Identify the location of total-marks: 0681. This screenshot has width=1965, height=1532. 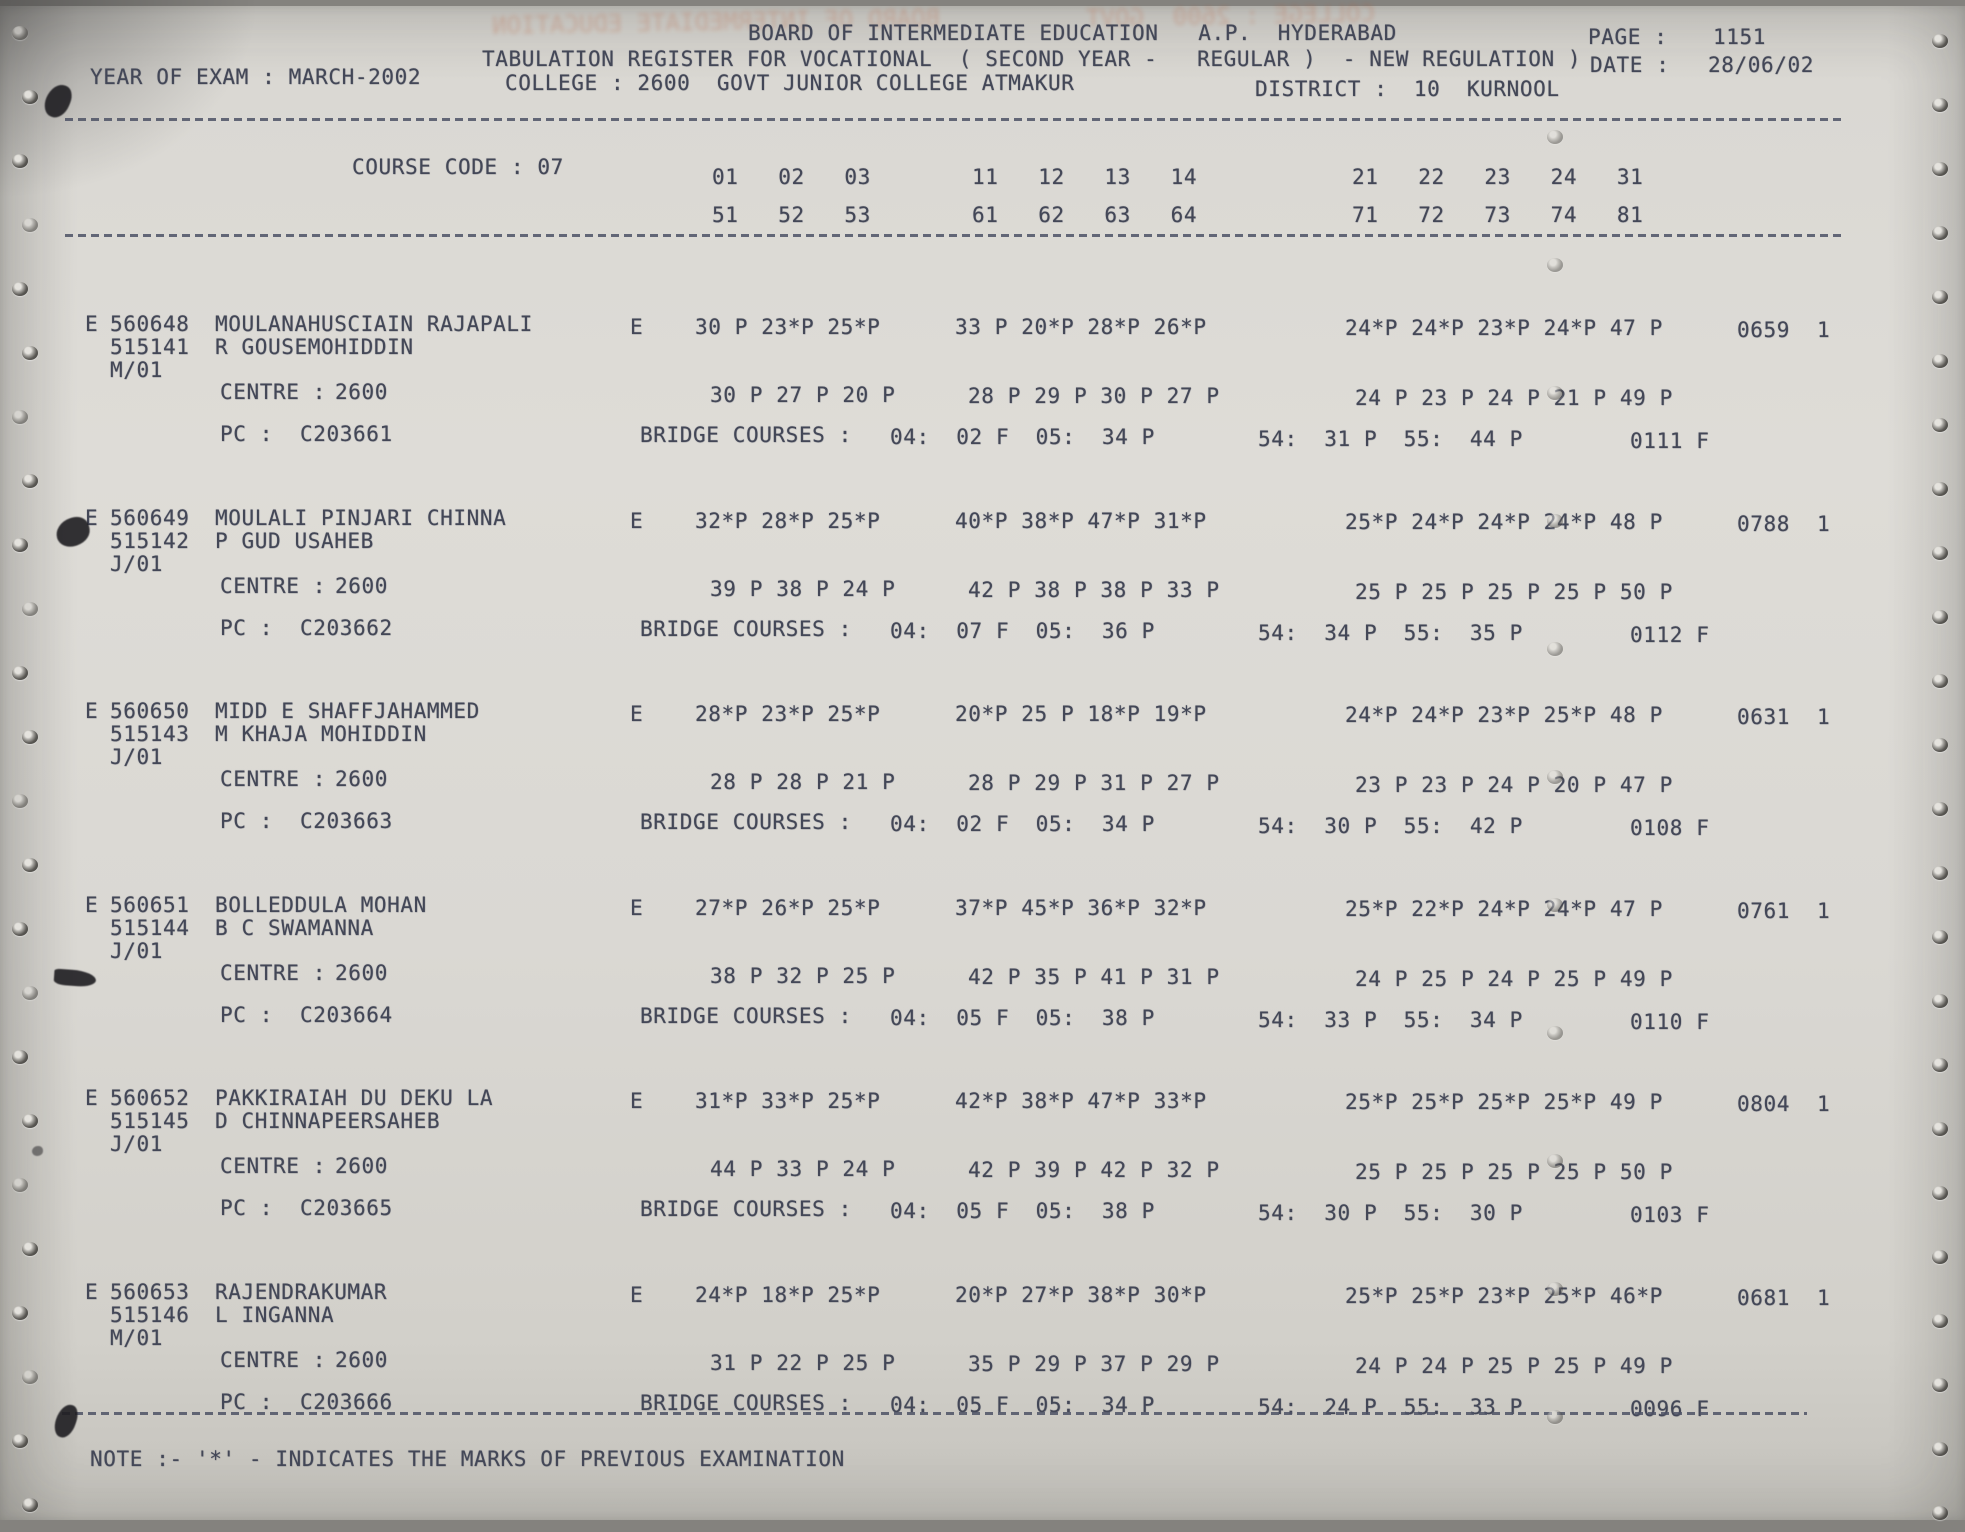
(1763, 1298).